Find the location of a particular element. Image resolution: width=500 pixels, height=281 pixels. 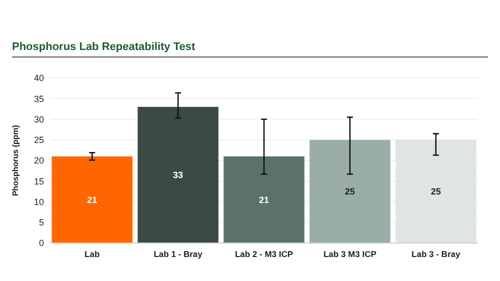

y-tick-label: 35 is located at coordinates (39, 99).